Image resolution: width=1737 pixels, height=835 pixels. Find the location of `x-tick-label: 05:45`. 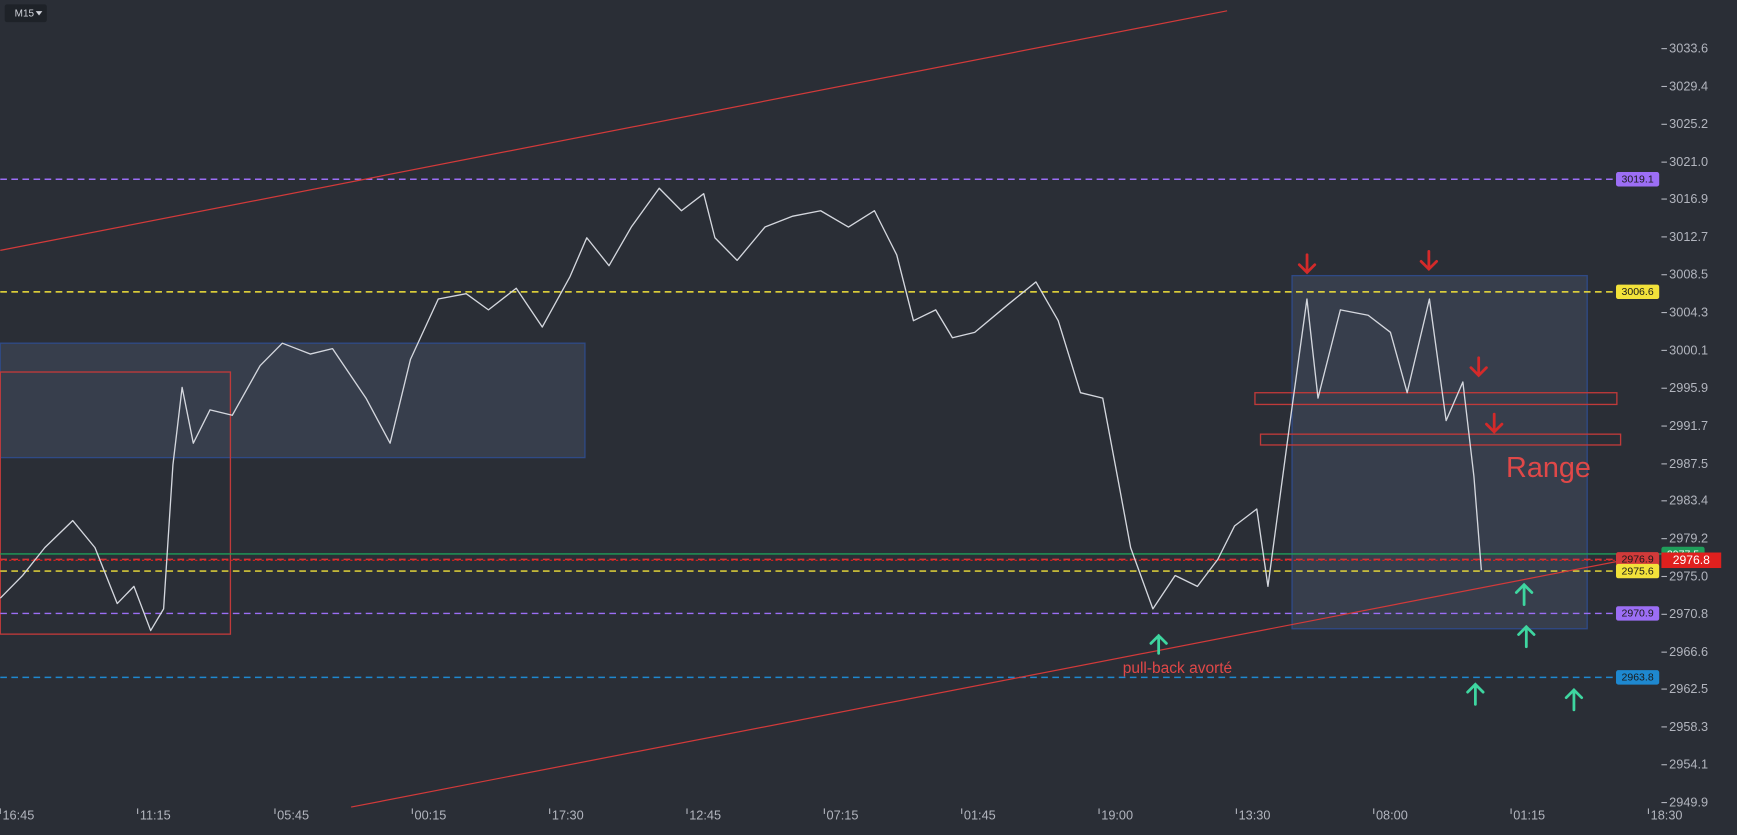

x-tick-label: 05:45 is located at coordinates (293, 815).